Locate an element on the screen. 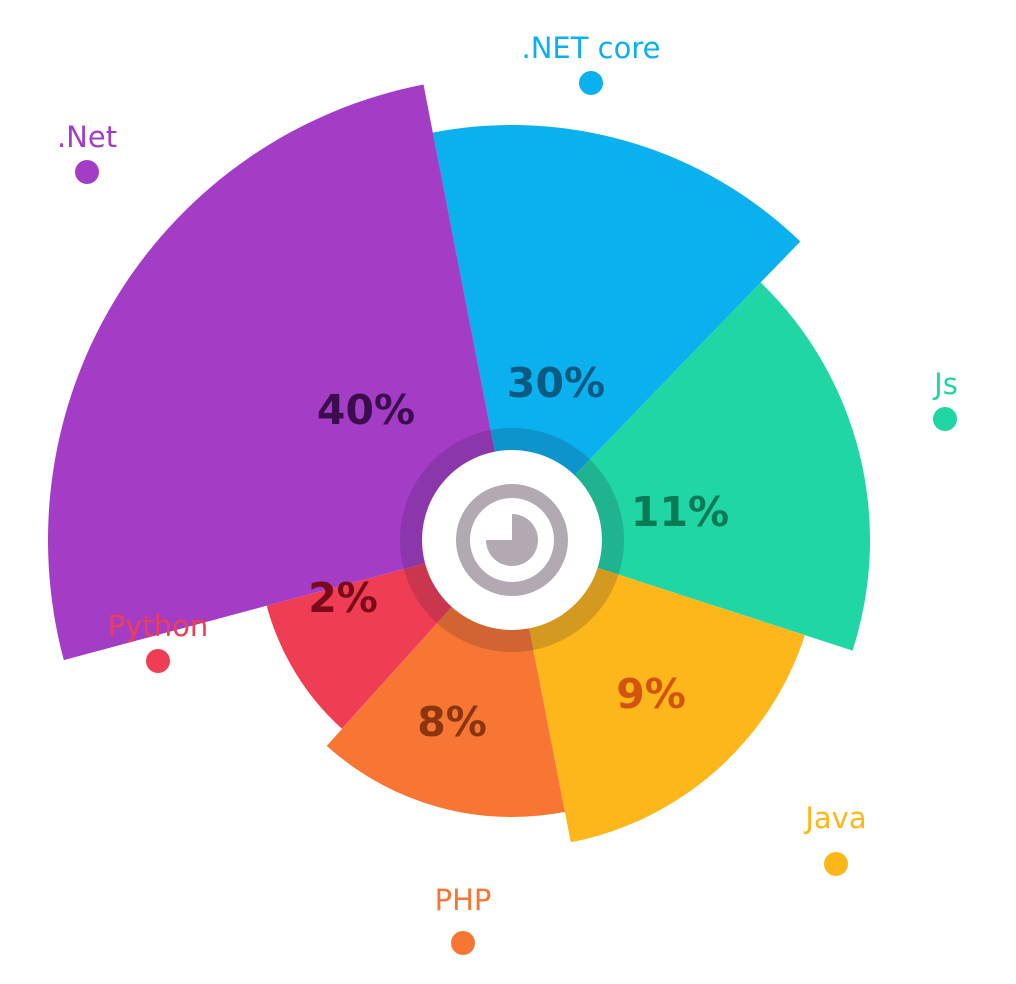 Image resolution: width=1016 pixels, height=984 pixels. center-hub is located at coordinates (512, 540).